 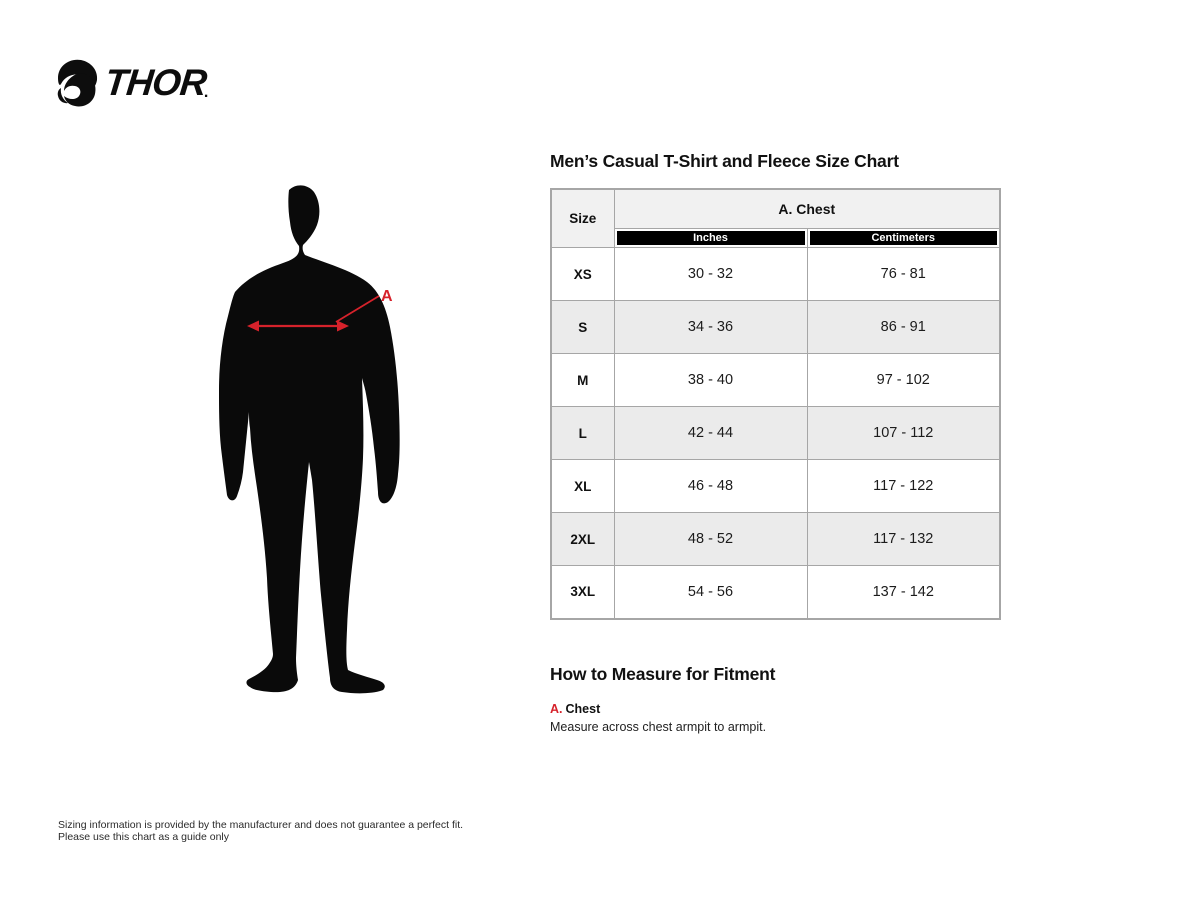 I want to click on chest-centimeters-value: 137 - 142, so click(x=903, y=592).